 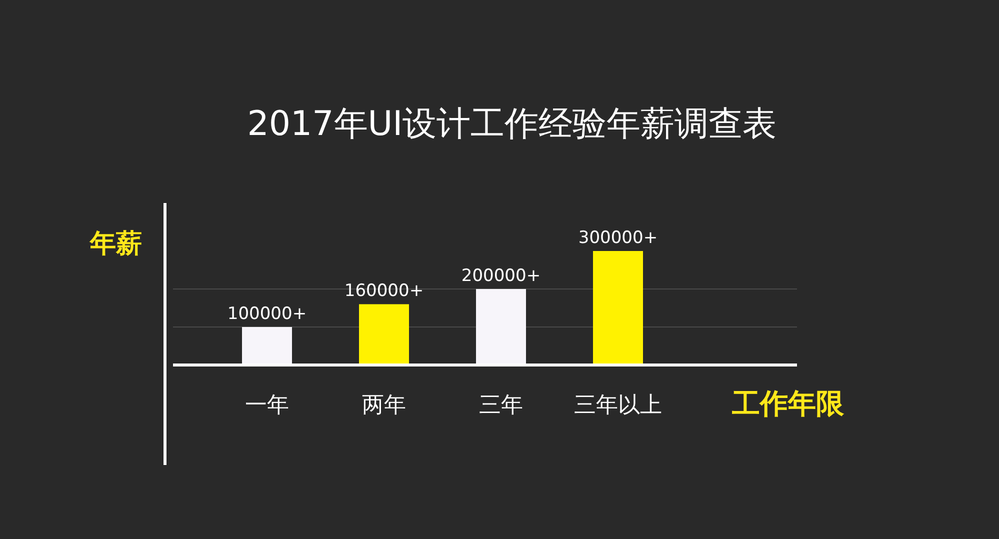 What do you see at coordinates (501, 276) in the screenshot?
I see `data-label: 200000+` at bounding box center [501, 276].